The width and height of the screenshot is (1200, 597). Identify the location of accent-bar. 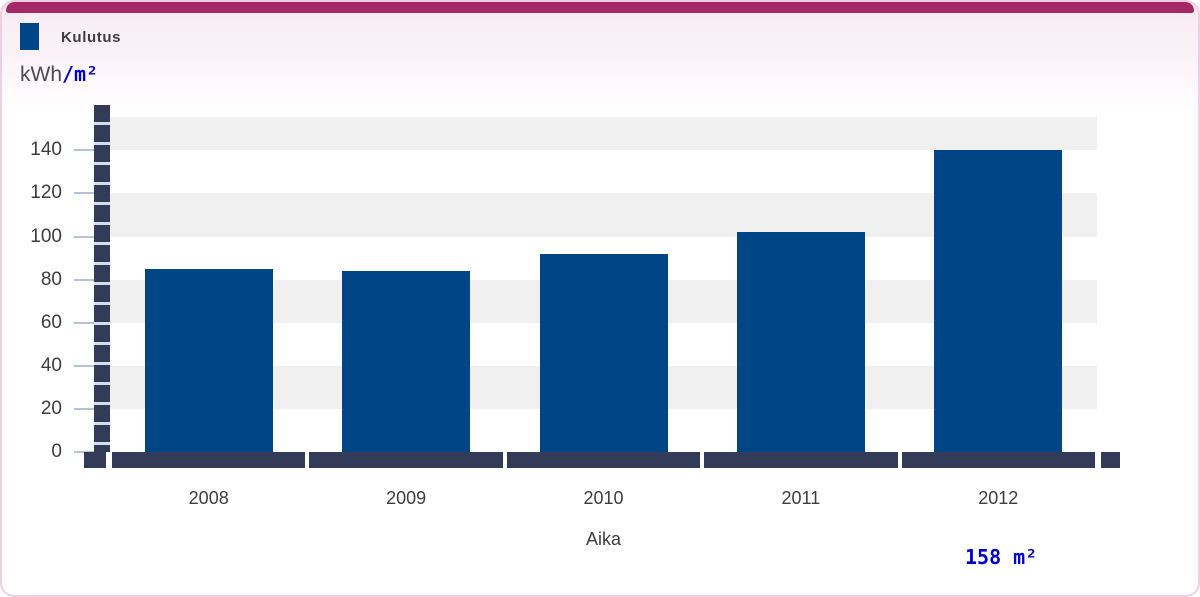
(600, 7).